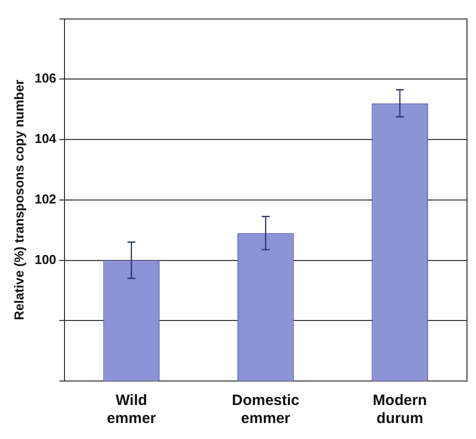 This screenshot has width=476, height=439. What do you see at coordinates (45, 259) in the screenshot?
I see `y-tick-label: 100` at bounding box center [45, 259].